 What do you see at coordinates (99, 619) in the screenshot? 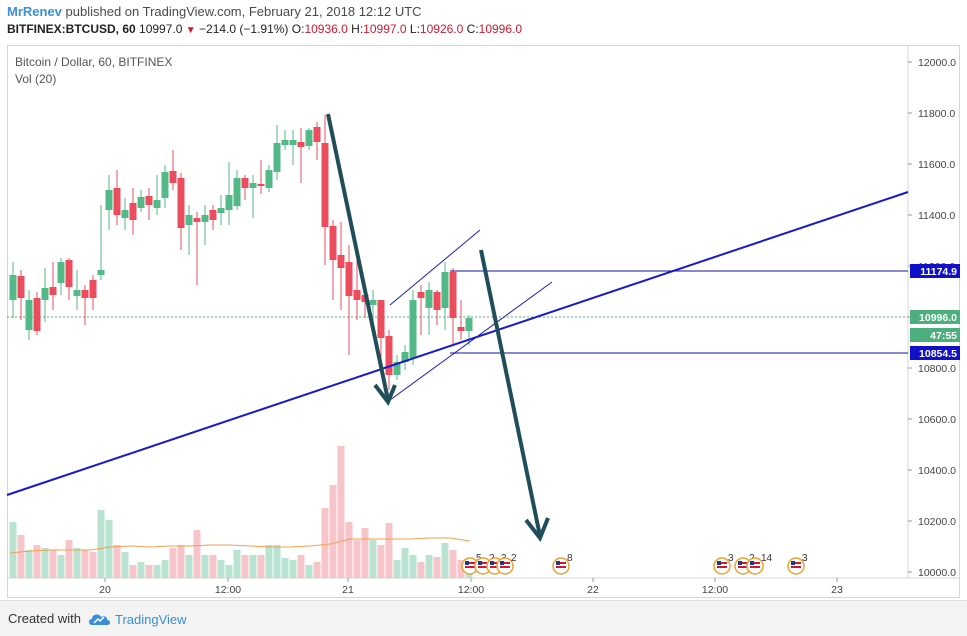
I see `cloud-logo-icon` at bounding box center [99, 619].